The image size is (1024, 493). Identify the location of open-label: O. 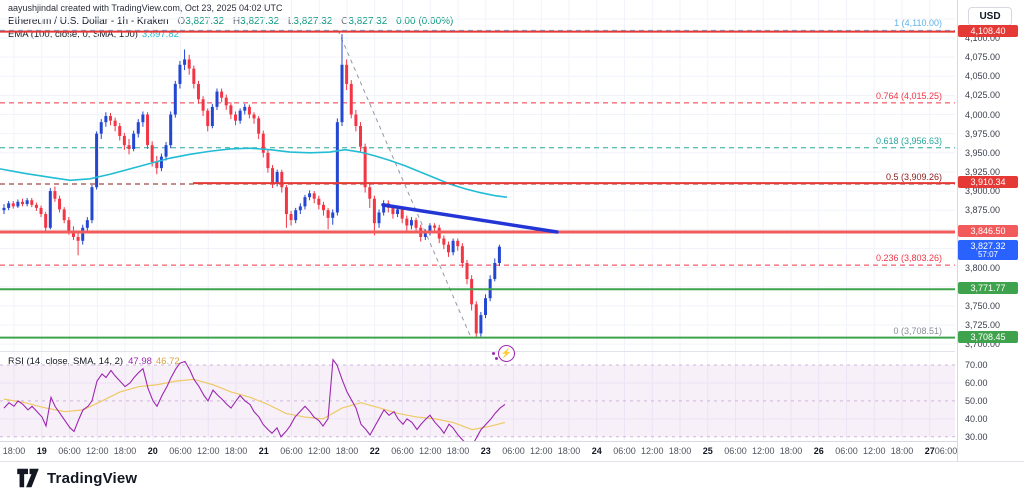
(181, 21).